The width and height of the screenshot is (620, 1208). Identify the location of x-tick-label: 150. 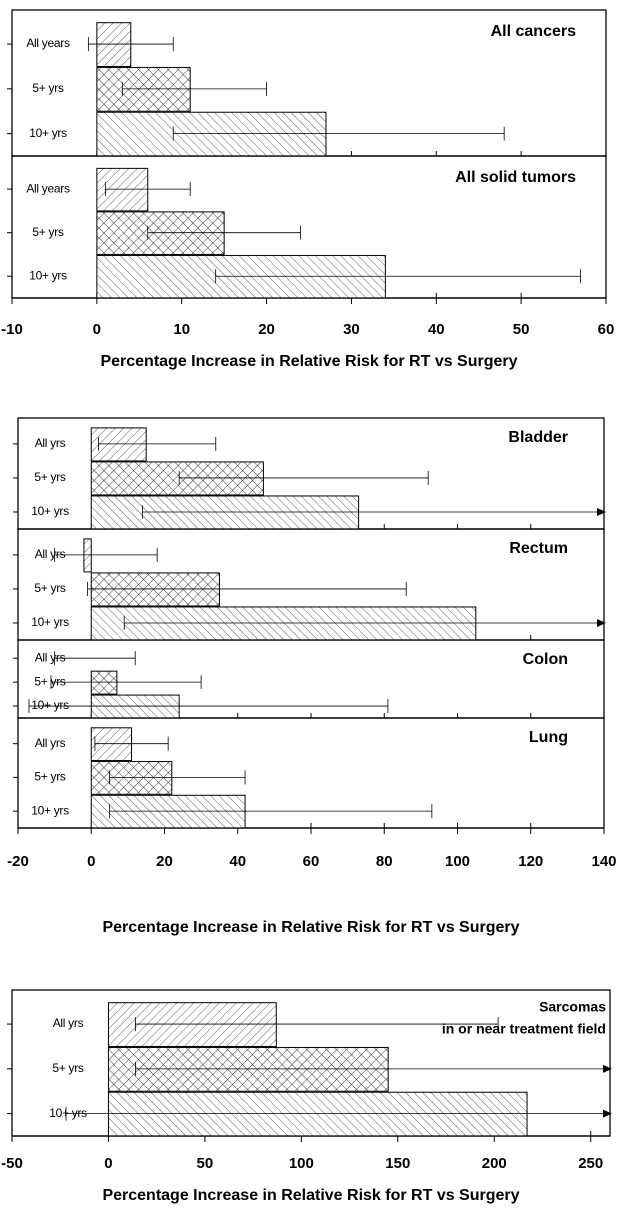
(397, 1163).